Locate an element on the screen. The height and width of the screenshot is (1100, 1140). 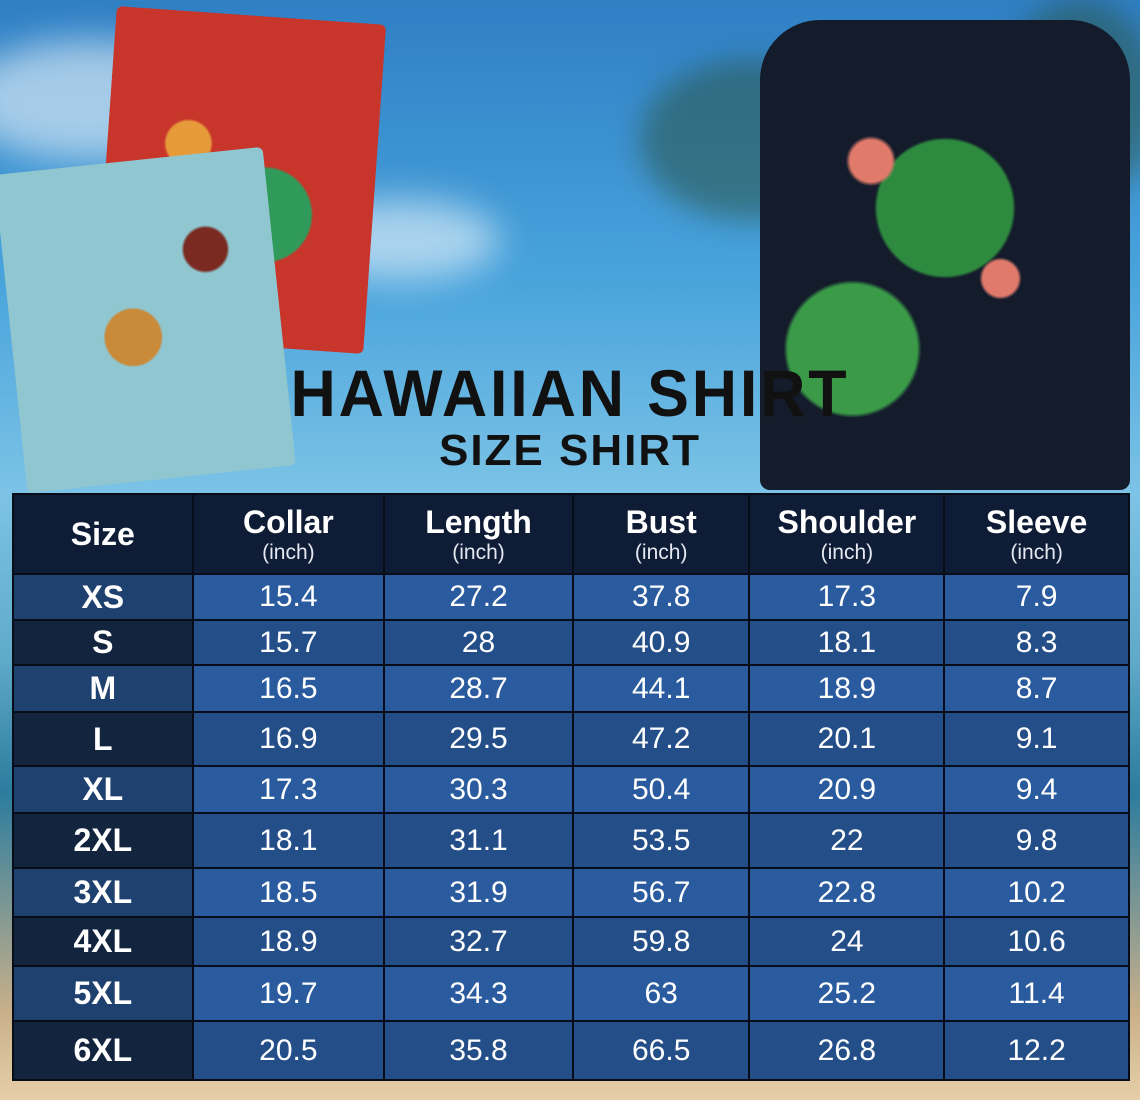
size-cell: 3XL is located at coordinates (103, 892).